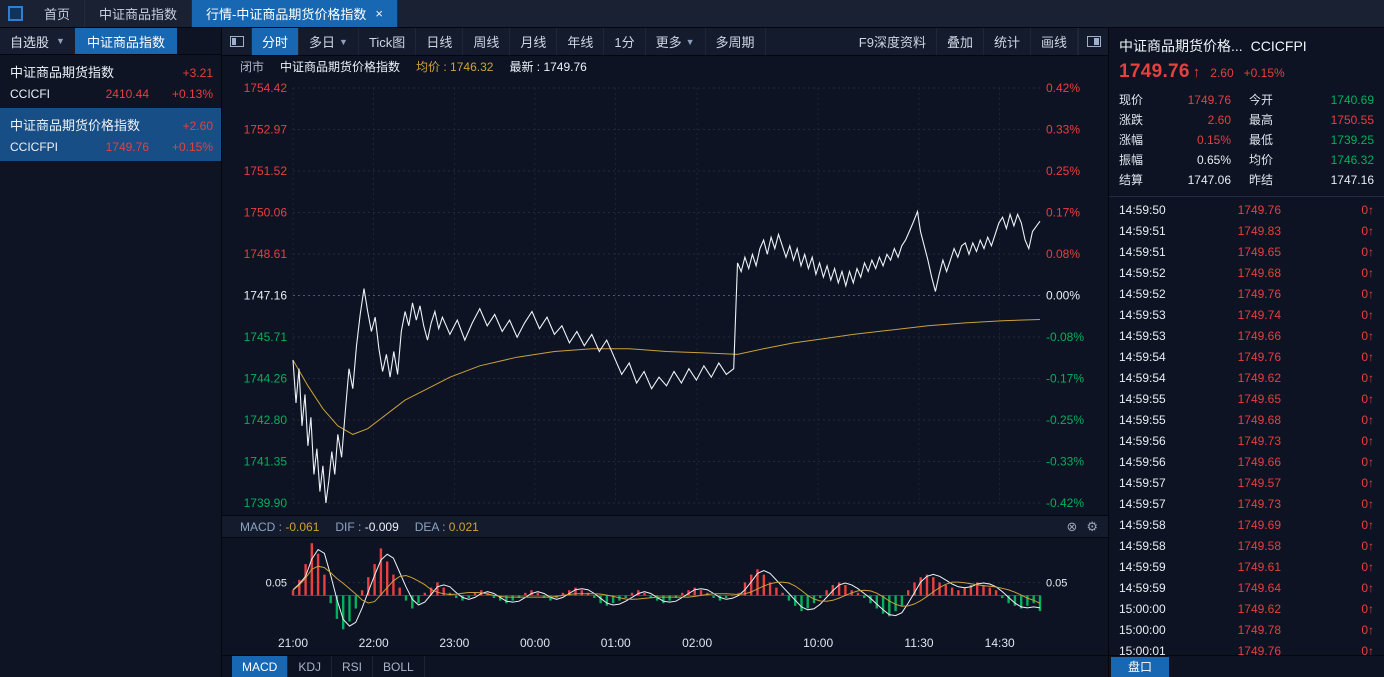 The height and width of the screenshot is (677, 1384). What do you see at coordinates (1007, 41) in the screenshot?
I see `toolbar-item-统计: 统计` at bounding box center [1007, 41].